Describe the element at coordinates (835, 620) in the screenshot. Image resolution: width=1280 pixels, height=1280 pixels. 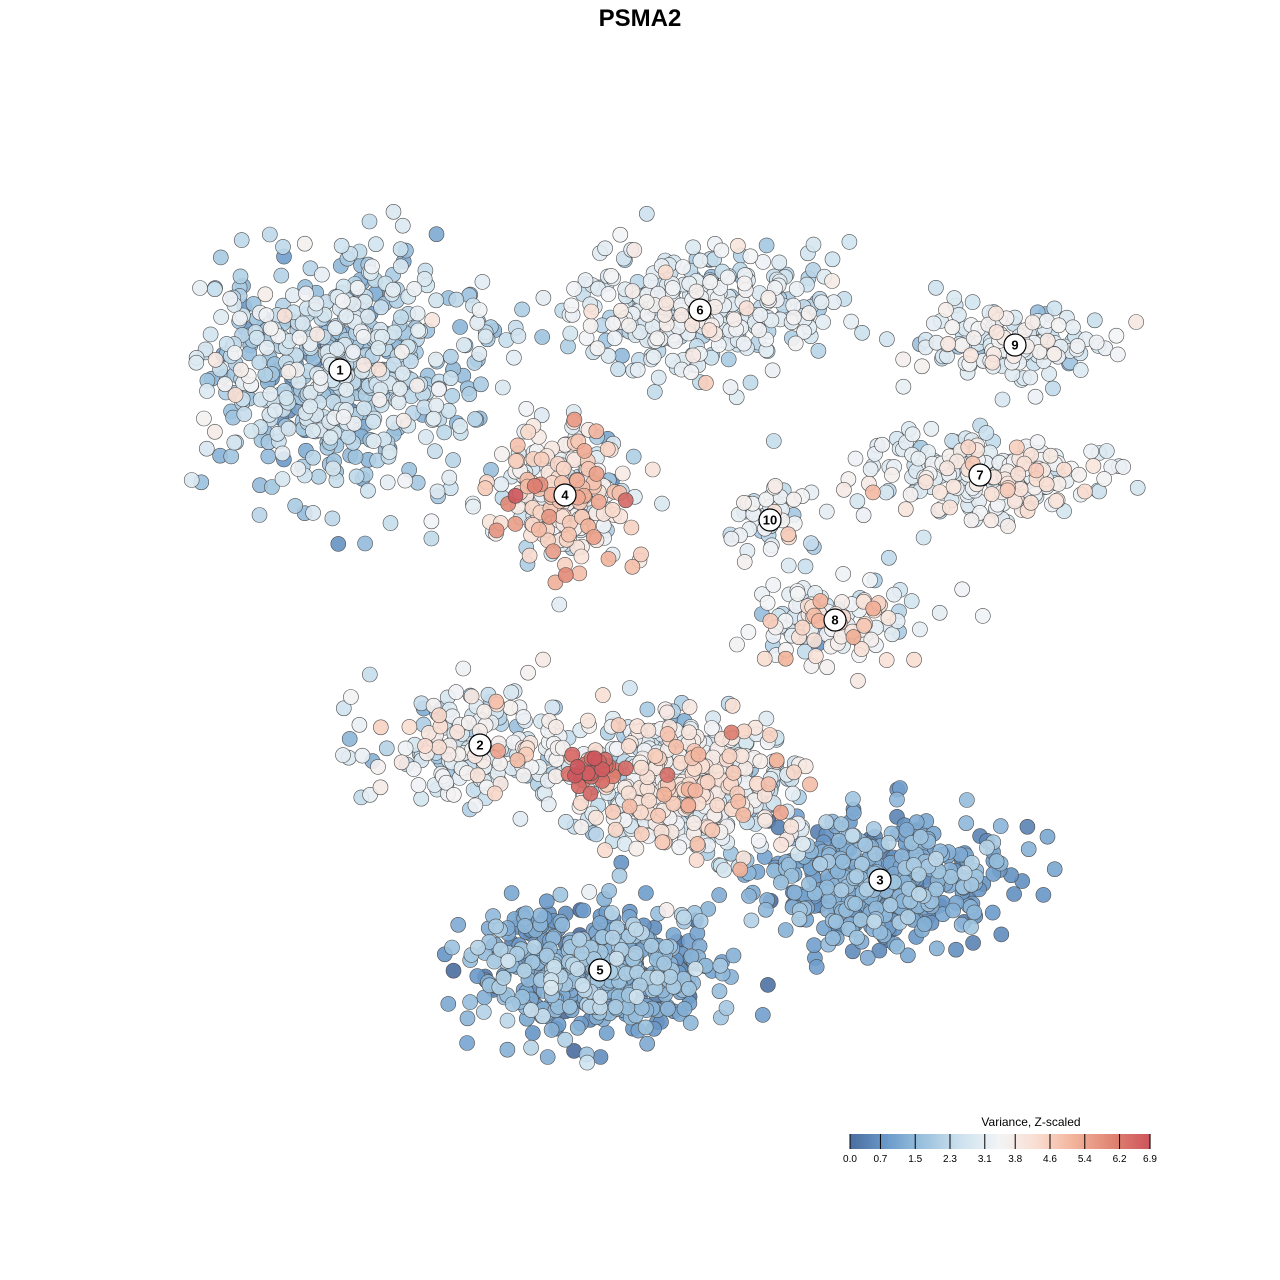
I see `cluster-label-8: 8` at that location.